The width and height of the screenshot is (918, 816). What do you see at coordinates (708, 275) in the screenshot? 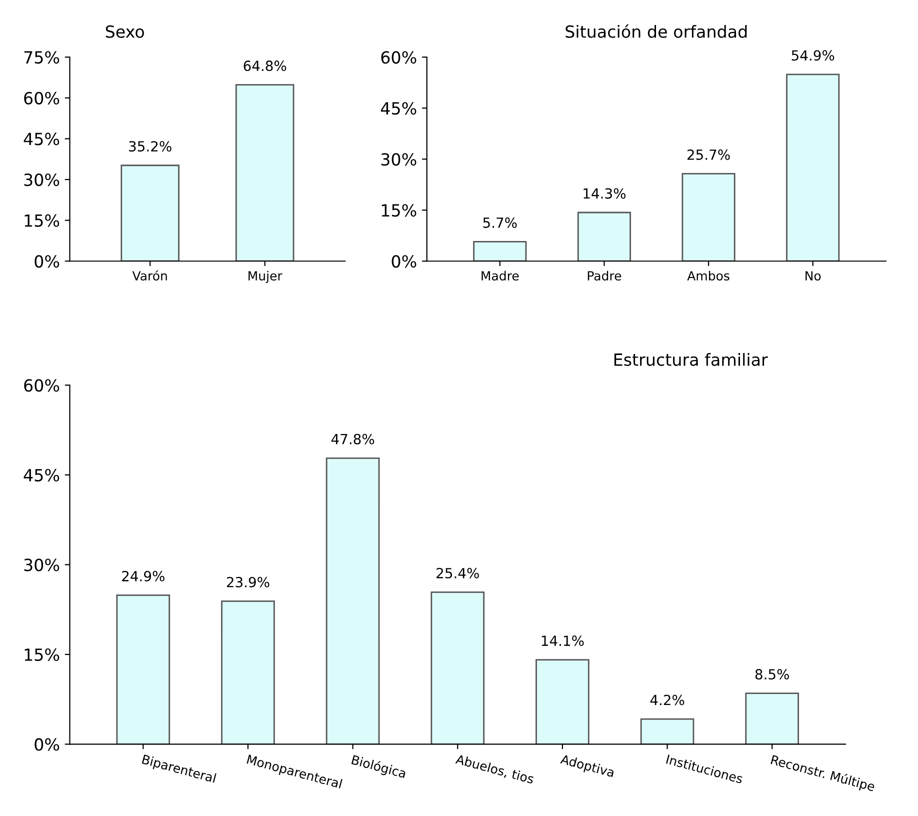
I see `x-tick-label: Ambos` at bounding box center [708, 275].